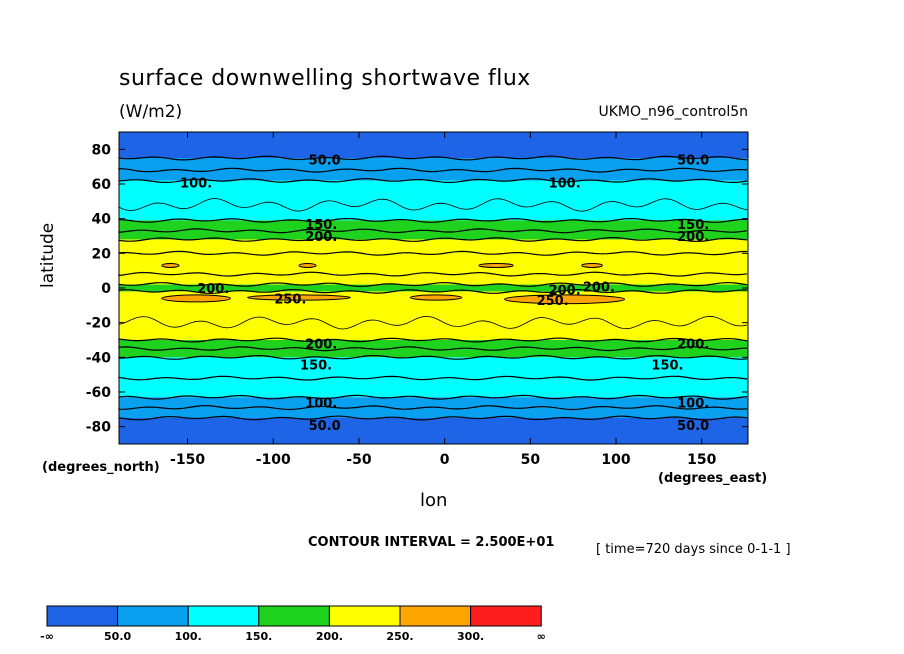  Describe the element at coordinates (329, 636) in the screenshot. I see `colorbar-label: 200.` at that location.